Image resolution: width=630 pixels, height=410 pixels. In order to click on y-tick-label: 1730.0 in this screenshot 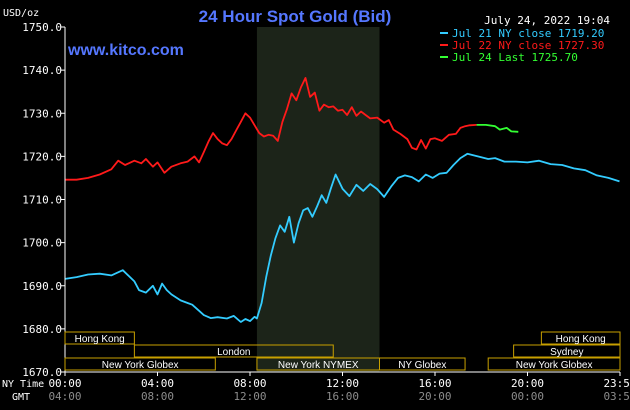, I will do `click(42, 113)`.